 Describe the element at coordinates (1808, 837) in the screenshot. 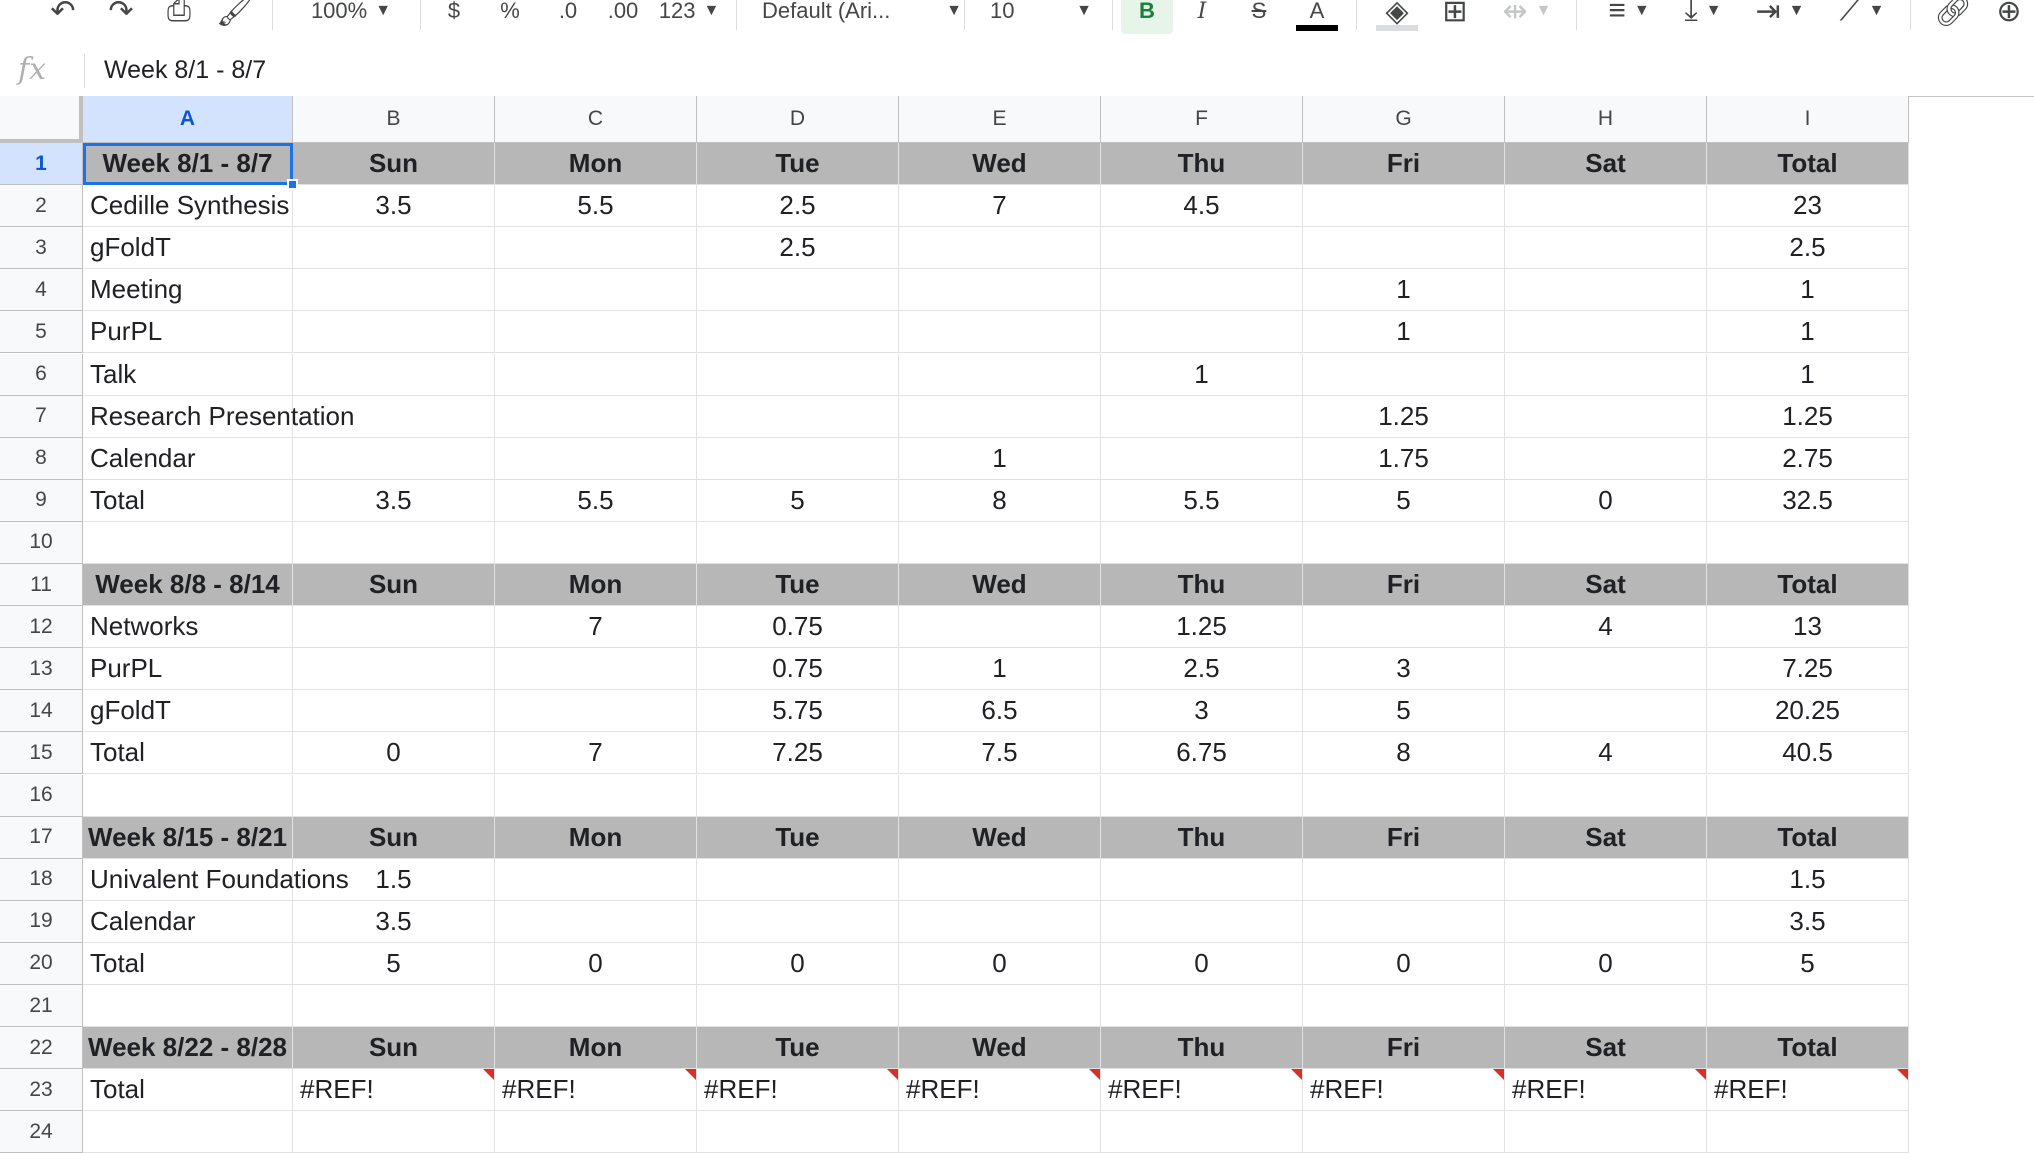

I see `cell-i17: Total` at that location.